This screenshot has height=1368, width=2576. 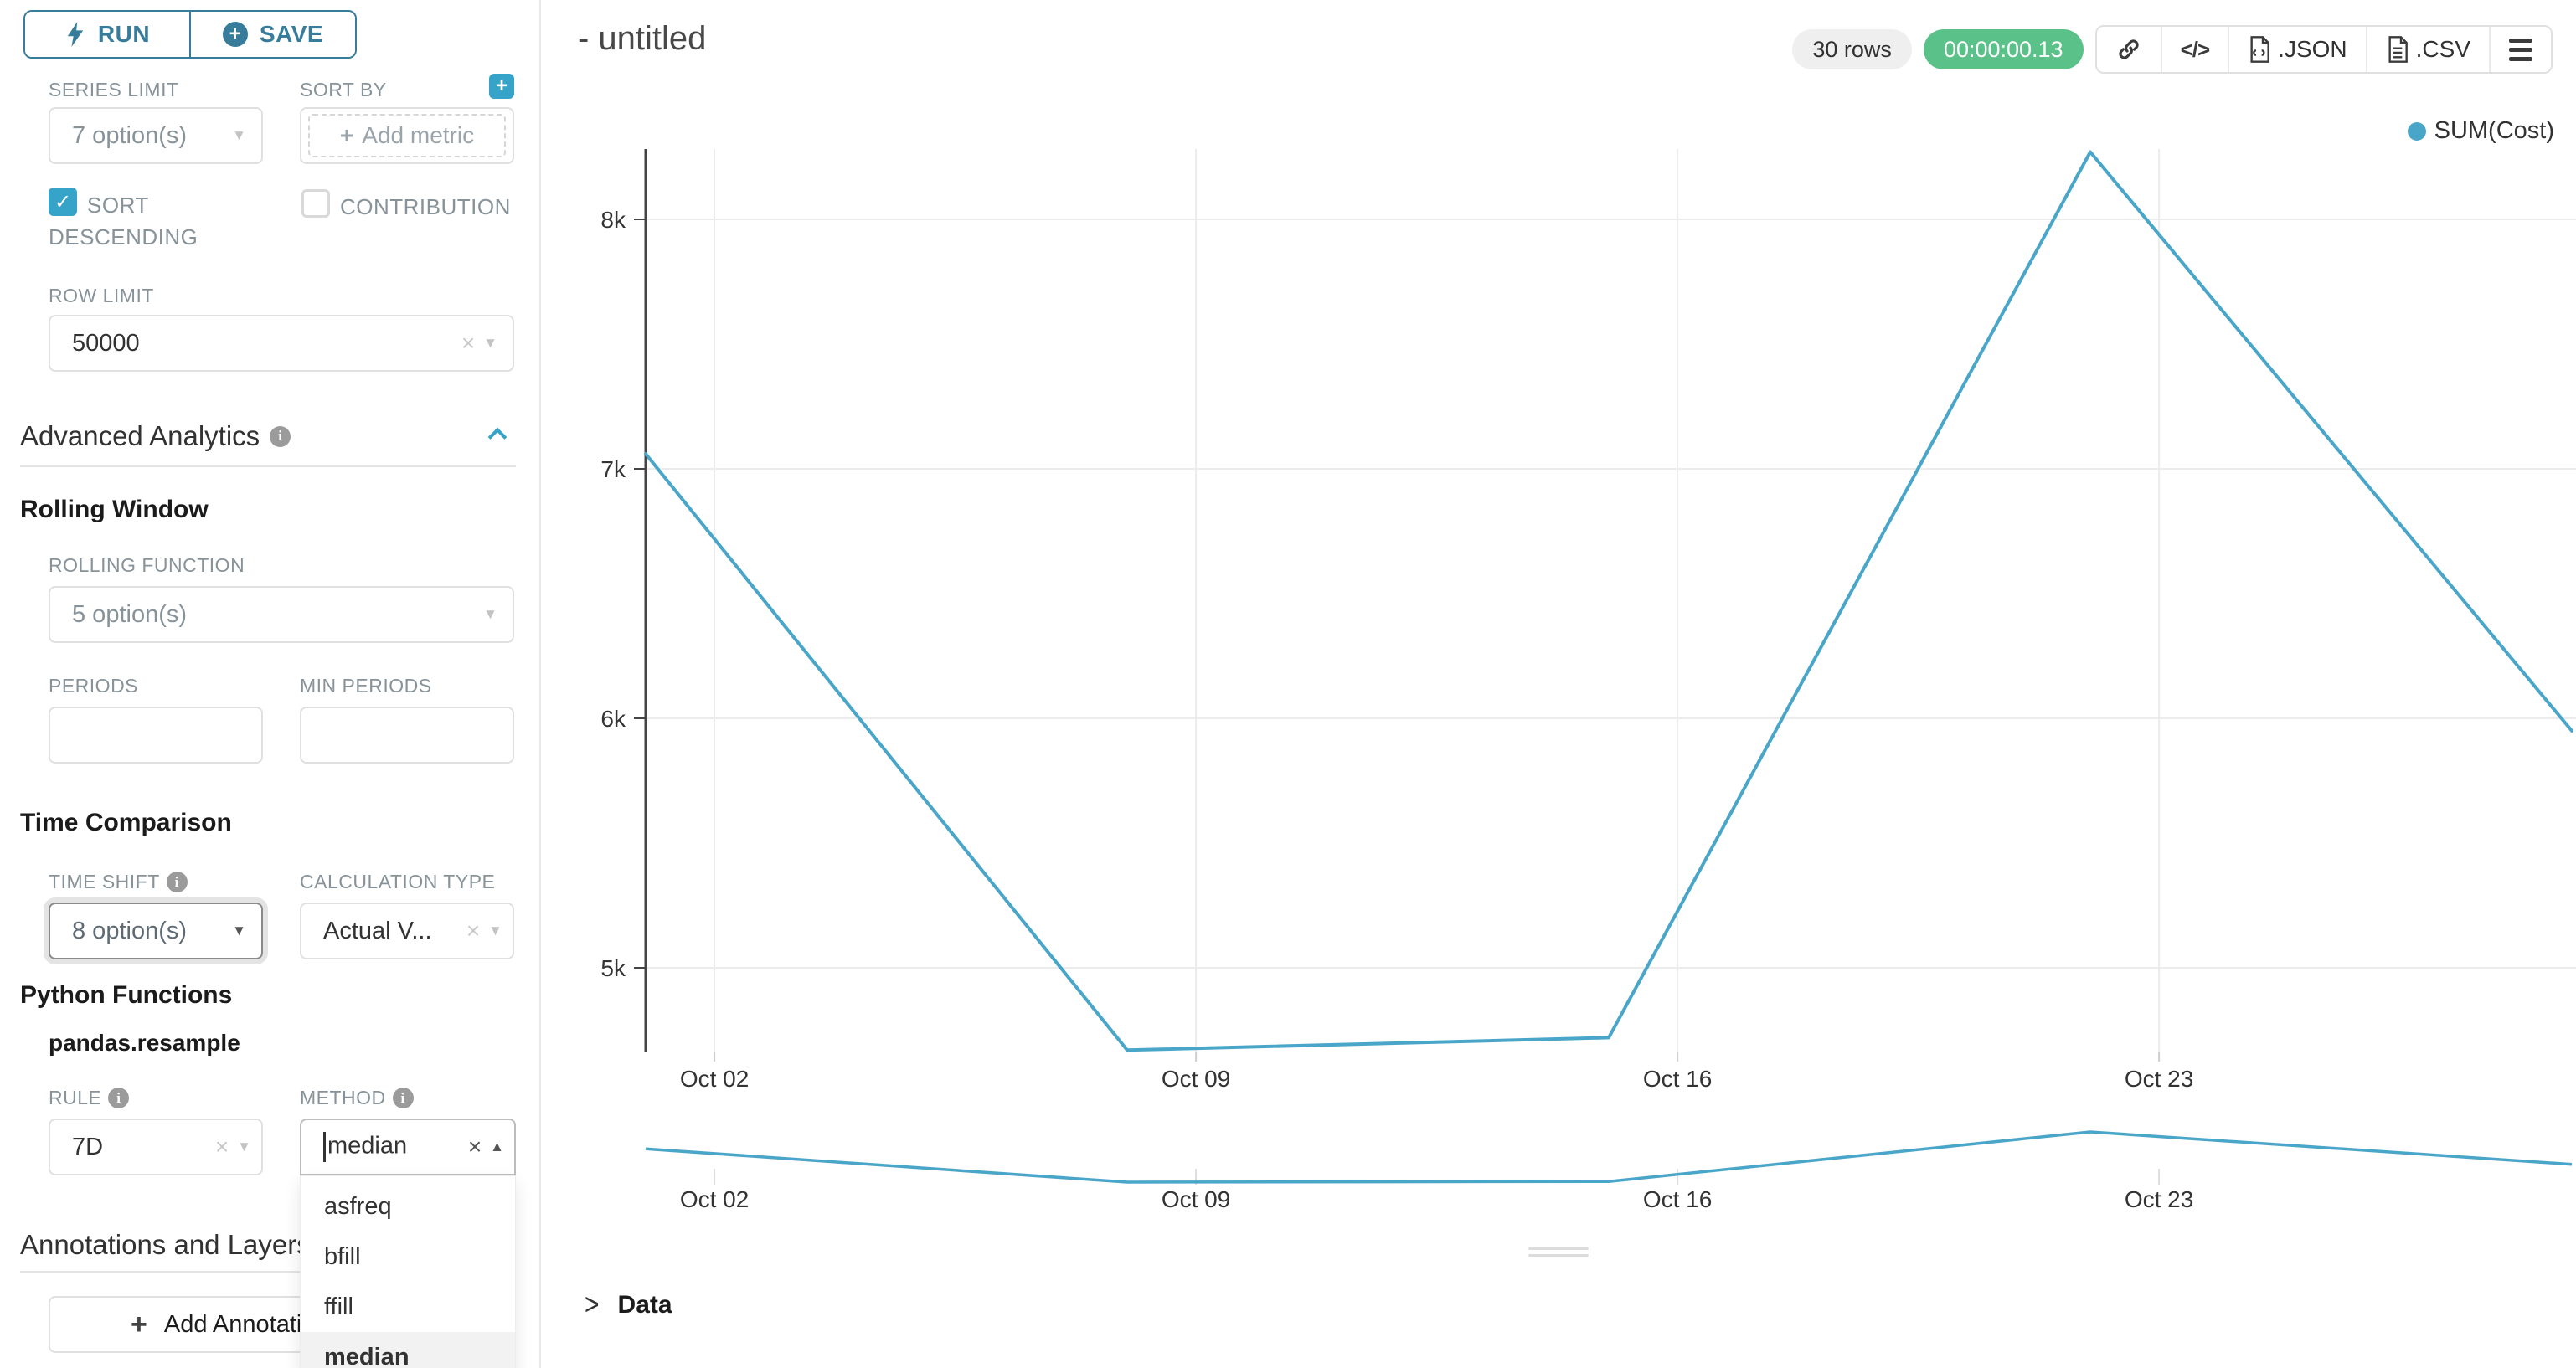 I want to click on query-timer-badge: 00:00:00.13, so click(x=2003, y=49).